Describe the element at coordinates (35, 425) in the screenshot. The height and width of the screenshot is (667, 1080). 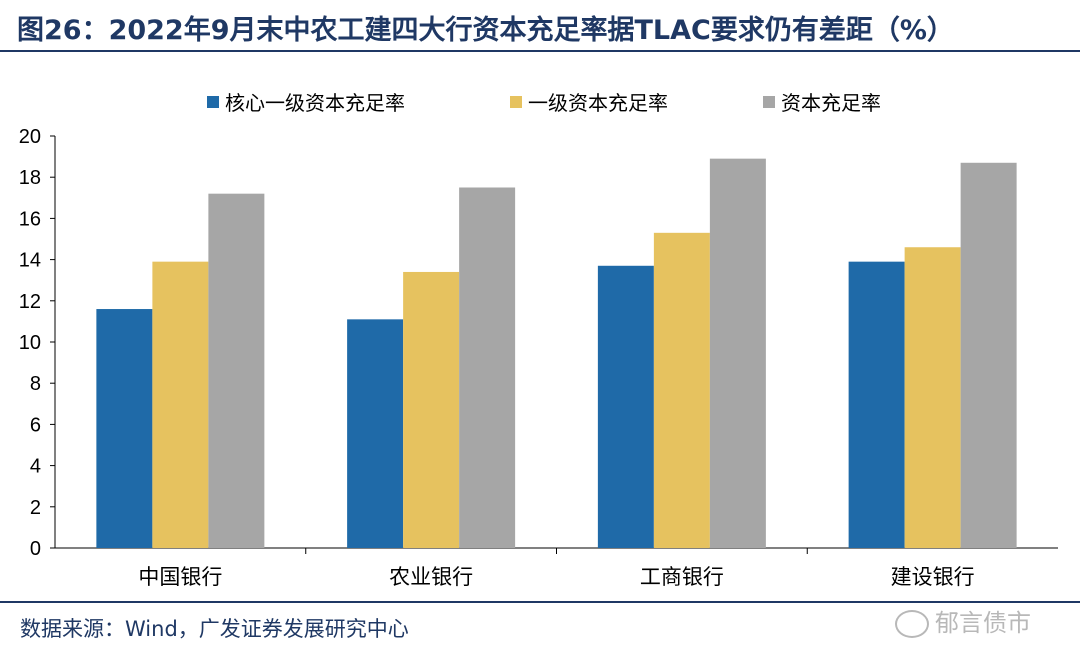
I see `y-tick-label: 6` at that location.